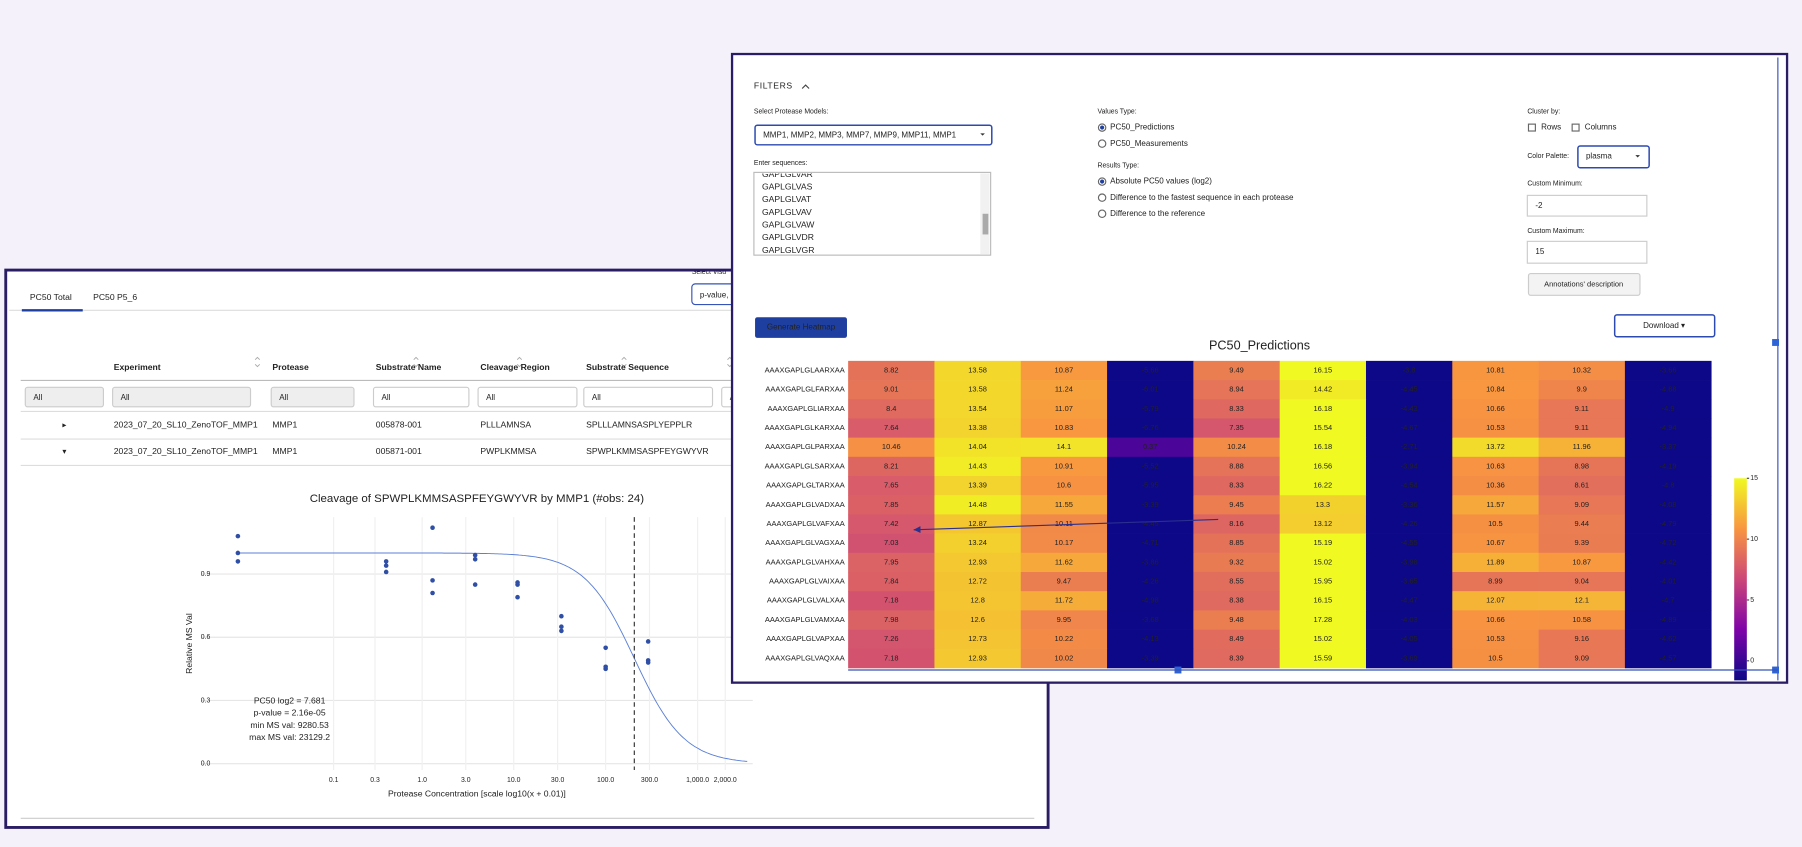  Describe the element at coordinates (1322, 389) in the screenshot. I see `cell-label: 14.42` at that location.